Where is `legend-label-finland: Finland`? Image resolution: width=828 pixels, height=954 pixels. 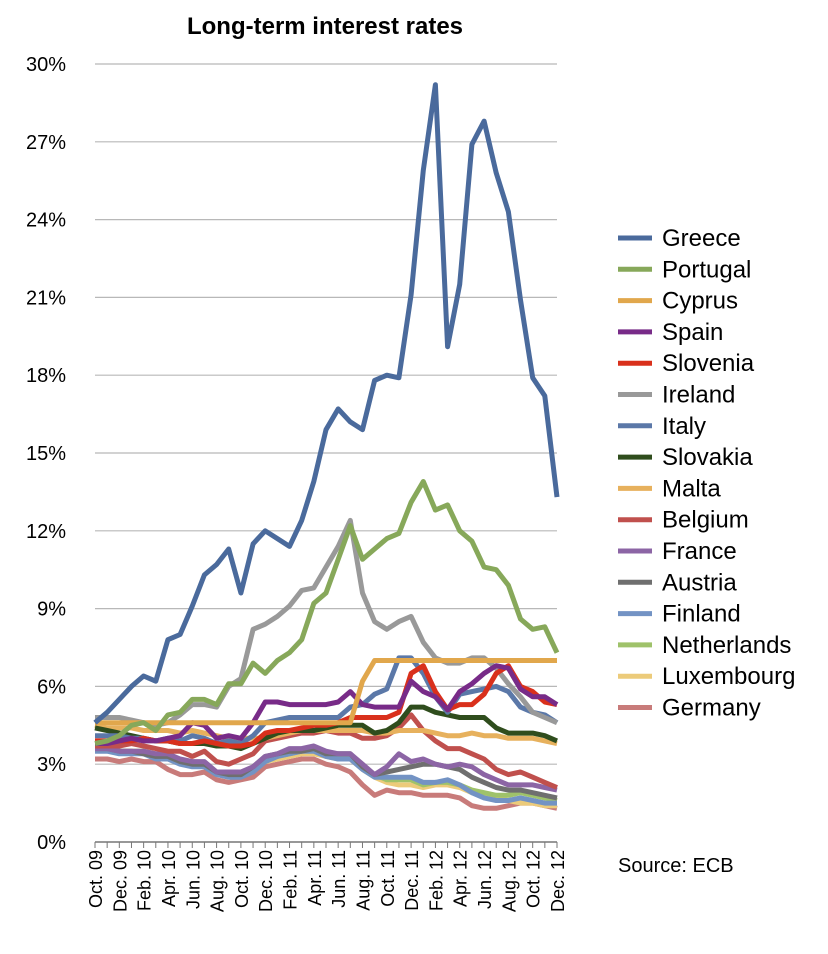 legend-label-finland: Finland is located at coordinates (701, 614).